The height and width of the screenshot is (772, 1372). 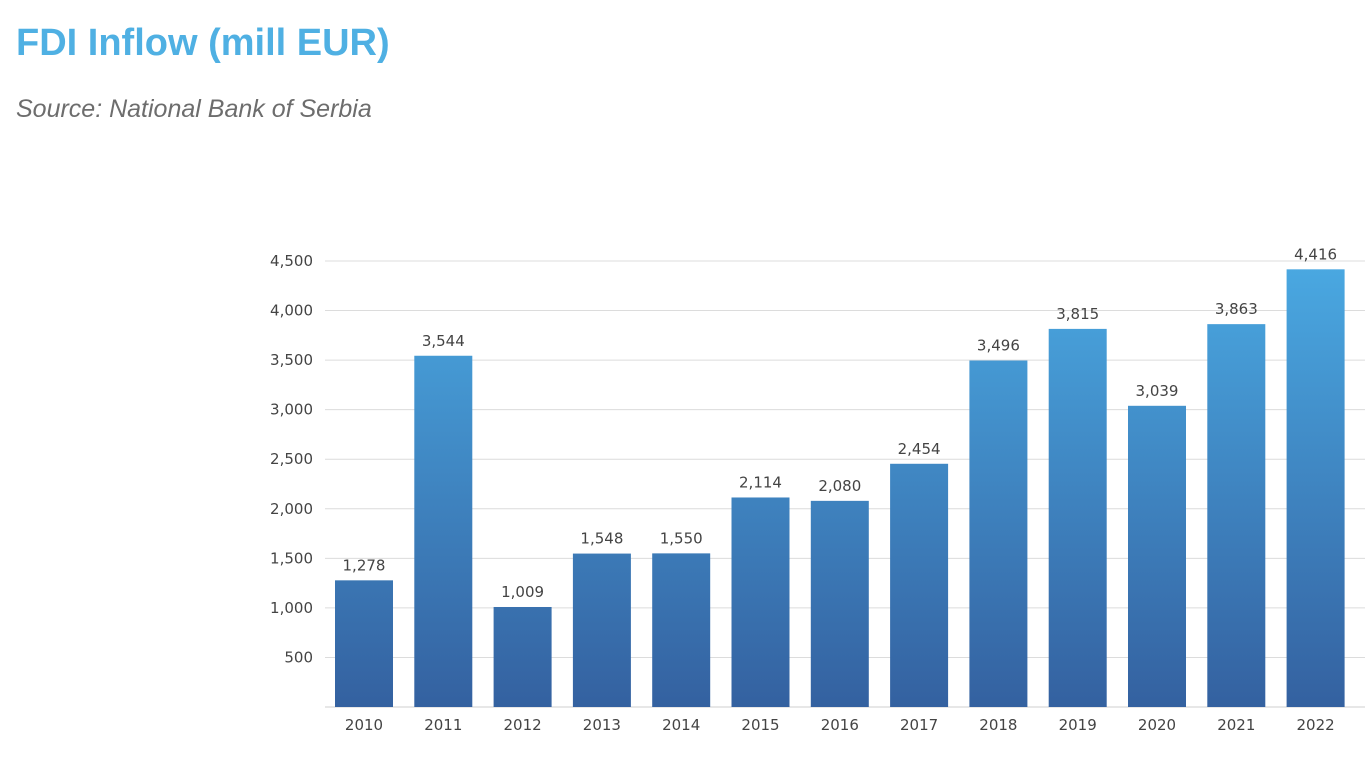 What do you see at coordinates (760, 725) in the screenshot?
I see `x-tick-label: 2015` at bounding box center [760, 725].